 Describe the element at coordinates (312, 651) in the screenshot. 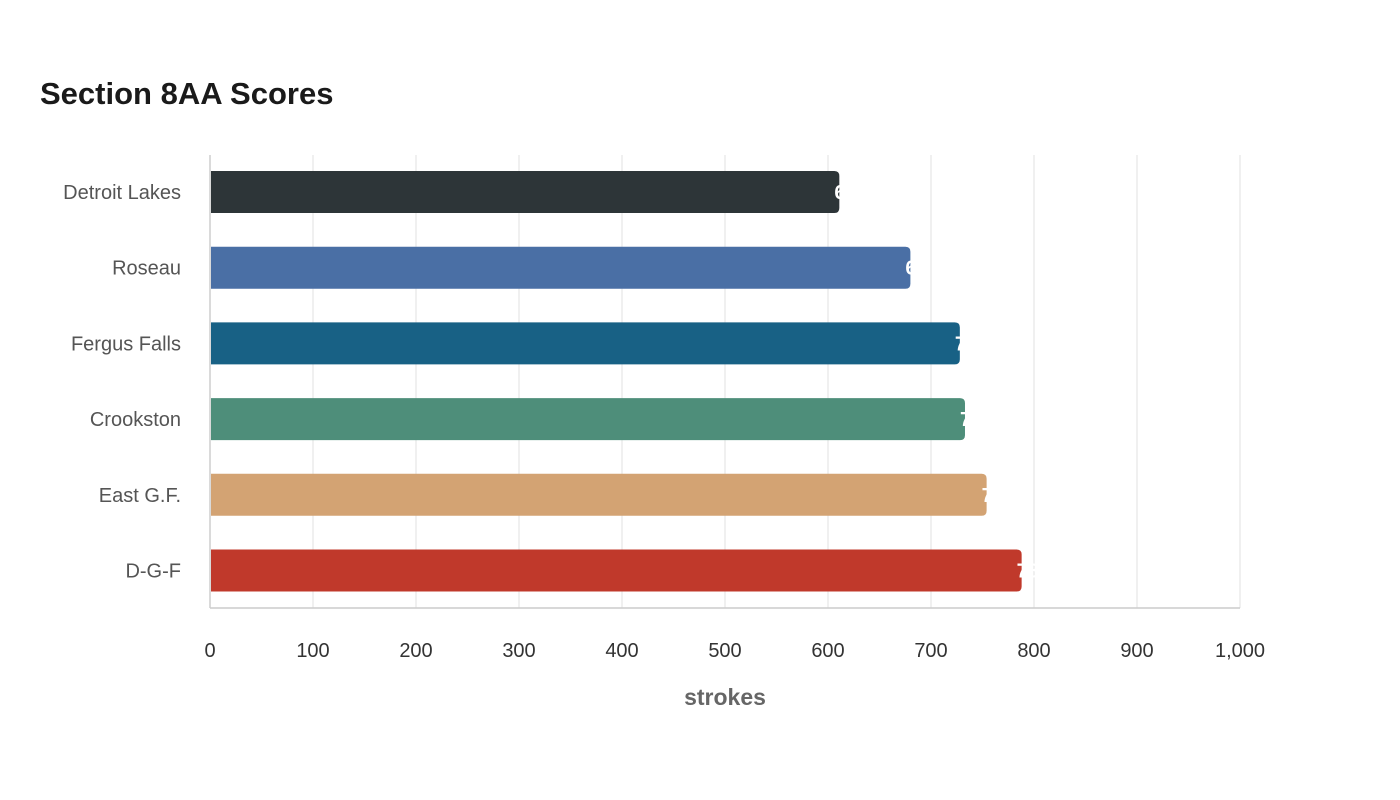

I see `x-tick-label: 100` at that location.